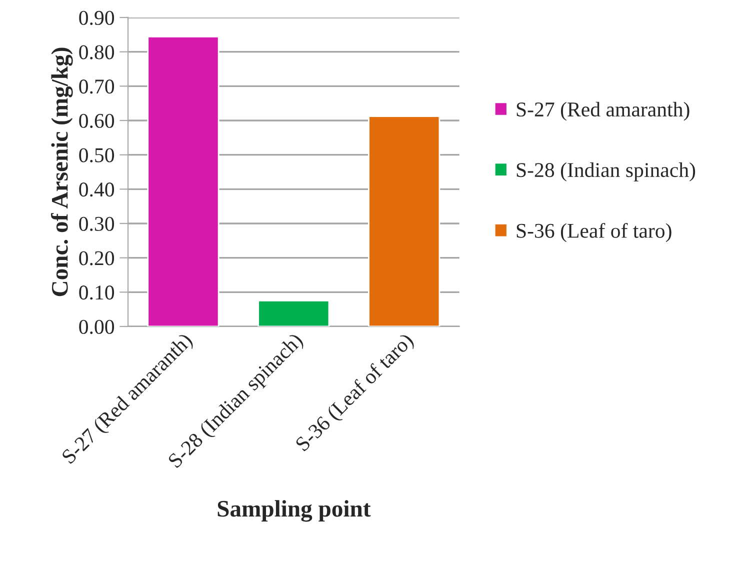 The height and width of the screenshot is (583, 753). Describe the element at coordinates (96, 87) in the screenshot. I see `y-tick-label: 0.70` at that location.